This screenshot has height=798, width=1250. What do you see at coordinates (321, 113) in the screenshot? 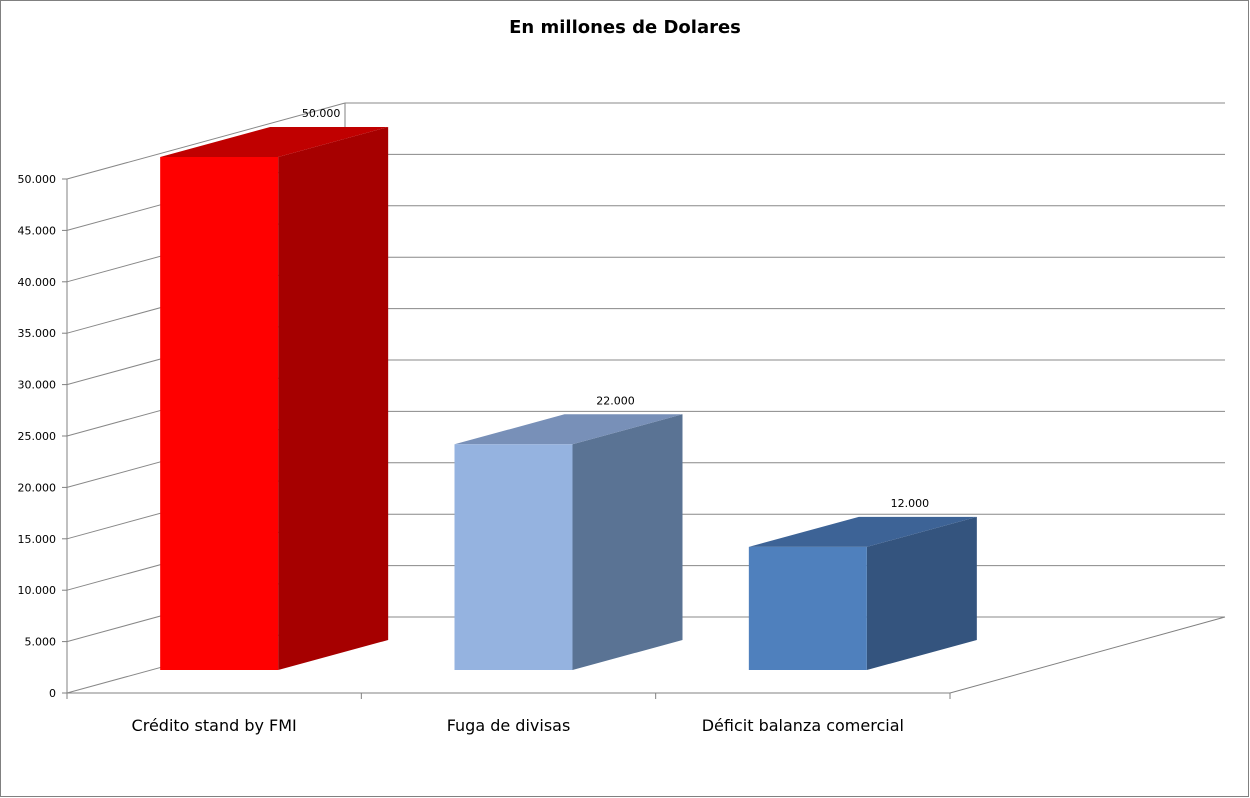
I see `data-label: 50.000` at bounding box center [321, 113].